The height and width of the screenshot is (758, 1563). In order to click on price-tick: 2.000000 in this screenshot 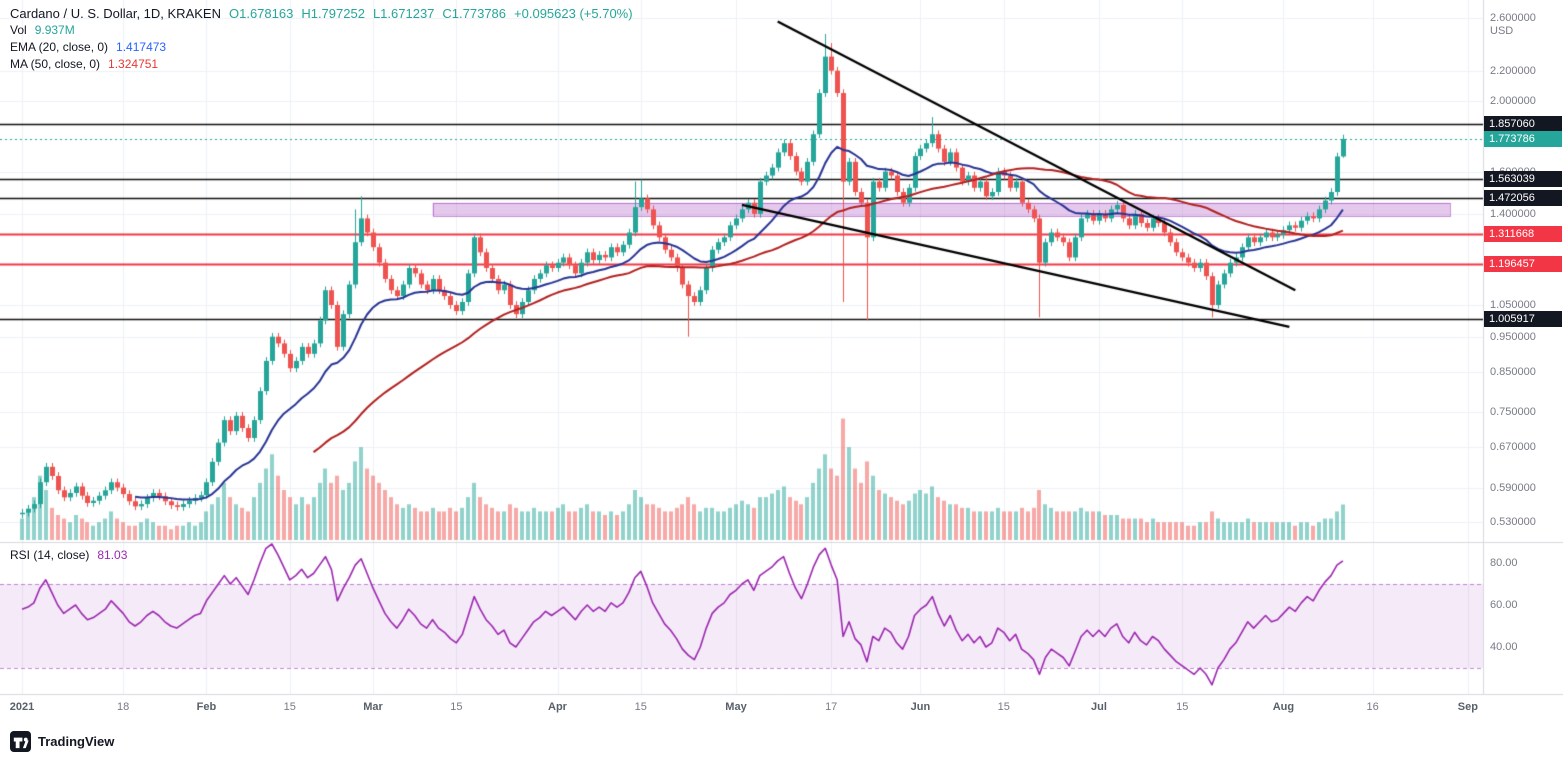, I will do `click(1513, 100)`.